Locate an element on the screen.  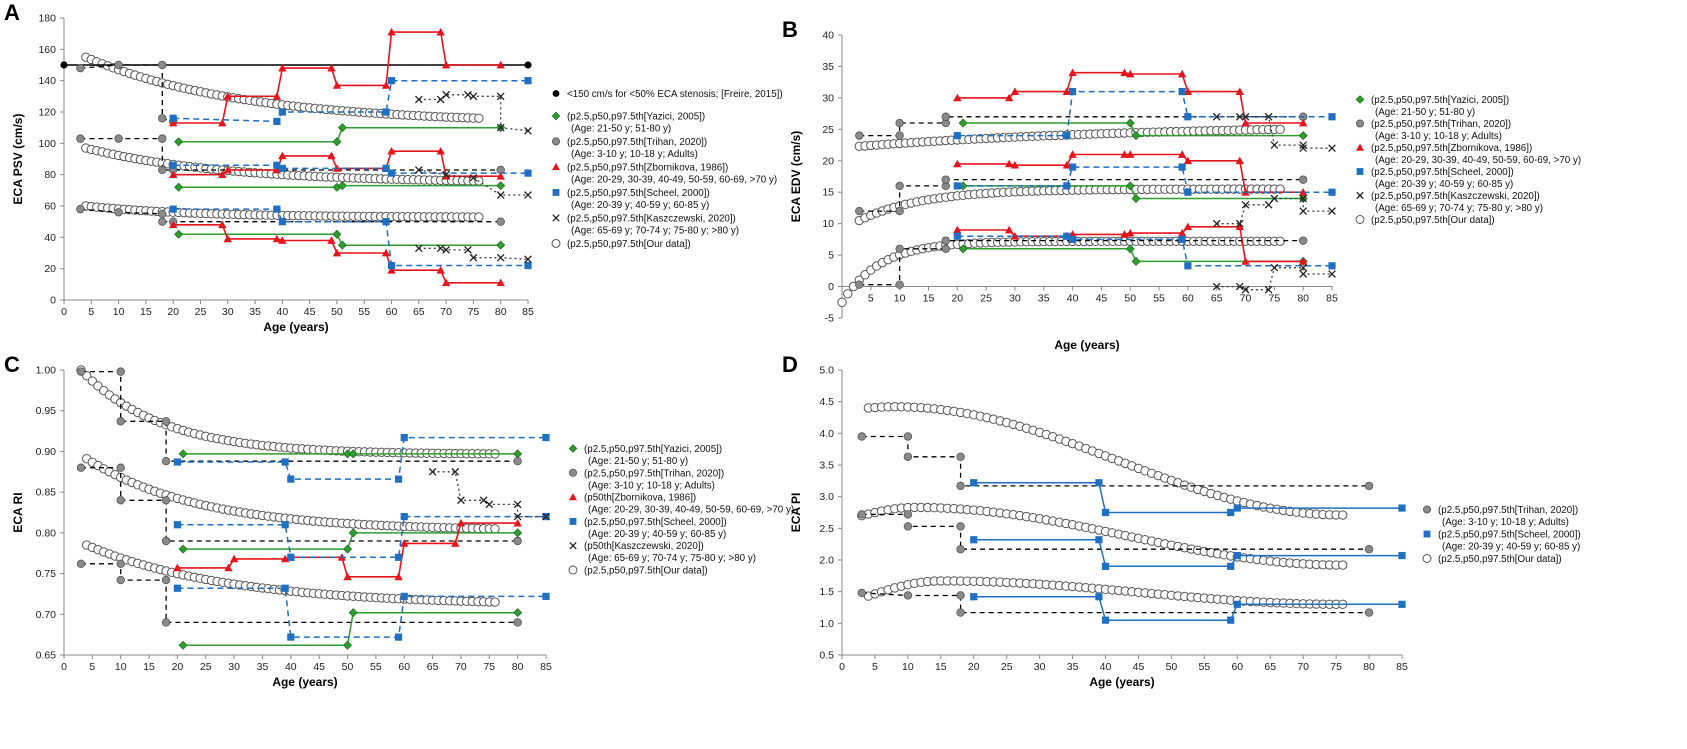
panel-b-x-tick-label: 45 is located at coordinates (1102, 299).